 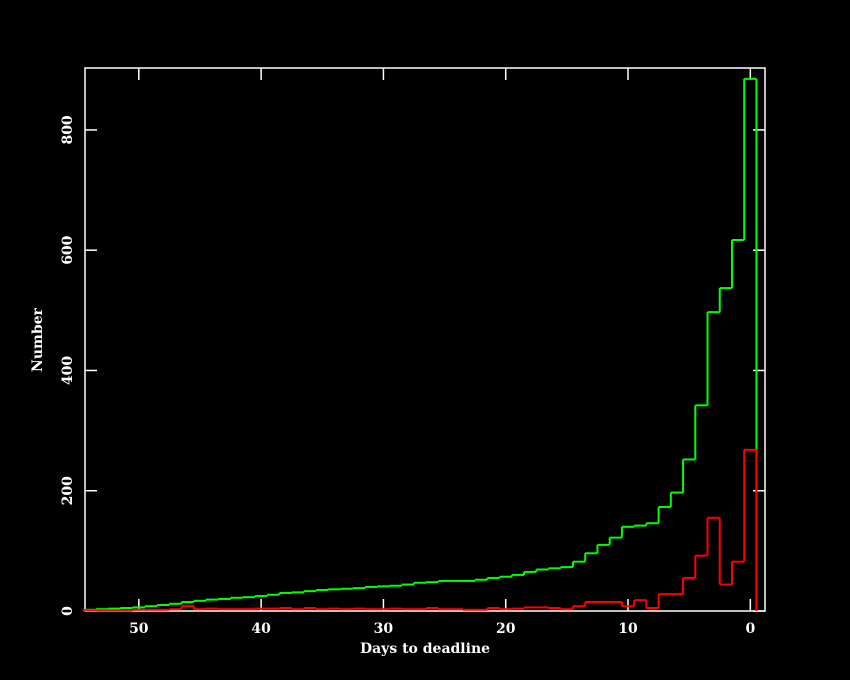 What do you see at coordinates (68, 370) in the screenshot?
I see `y-tick-label: 400` at bounding box center [68, 370].